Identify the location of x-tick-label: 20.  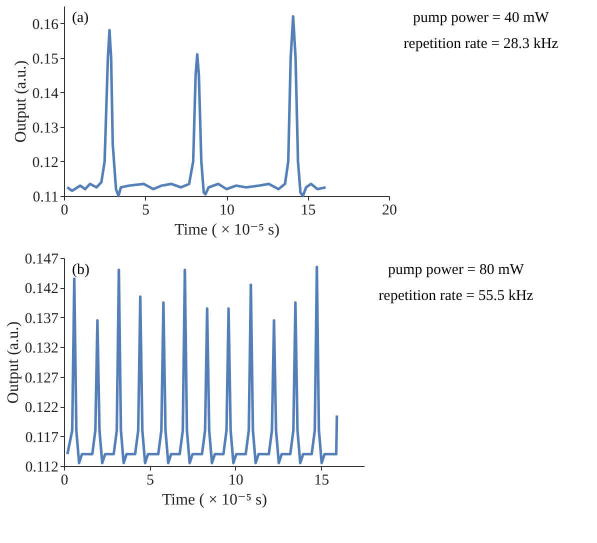
(389, 210).